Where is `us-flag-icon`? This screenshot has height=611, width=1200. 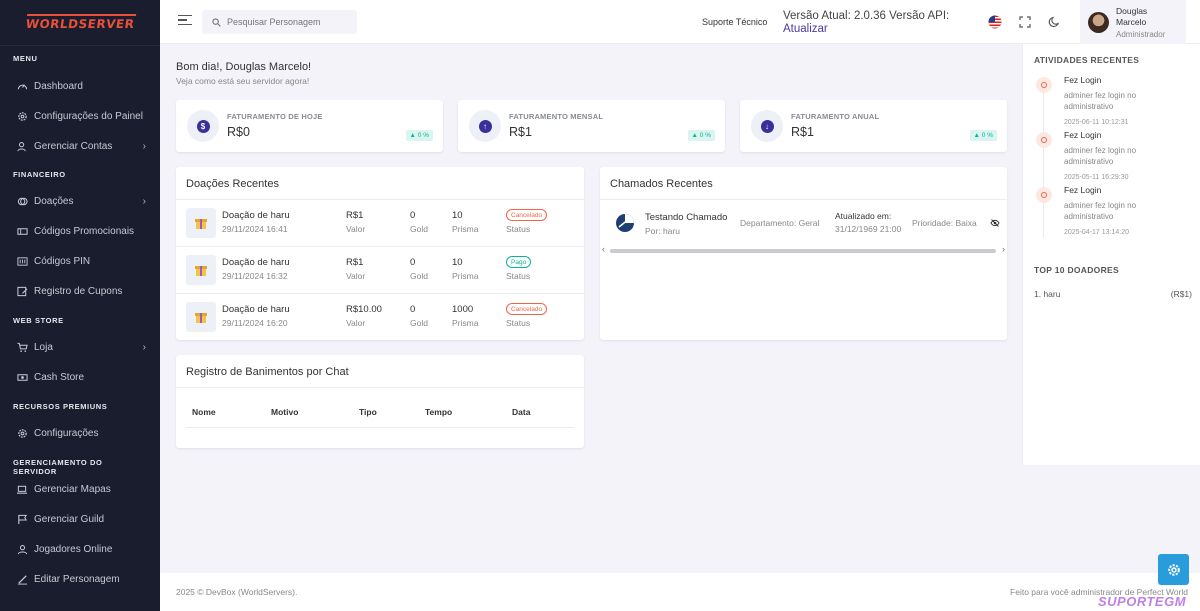 us-flag-icon is located at coordinates (995, 22).